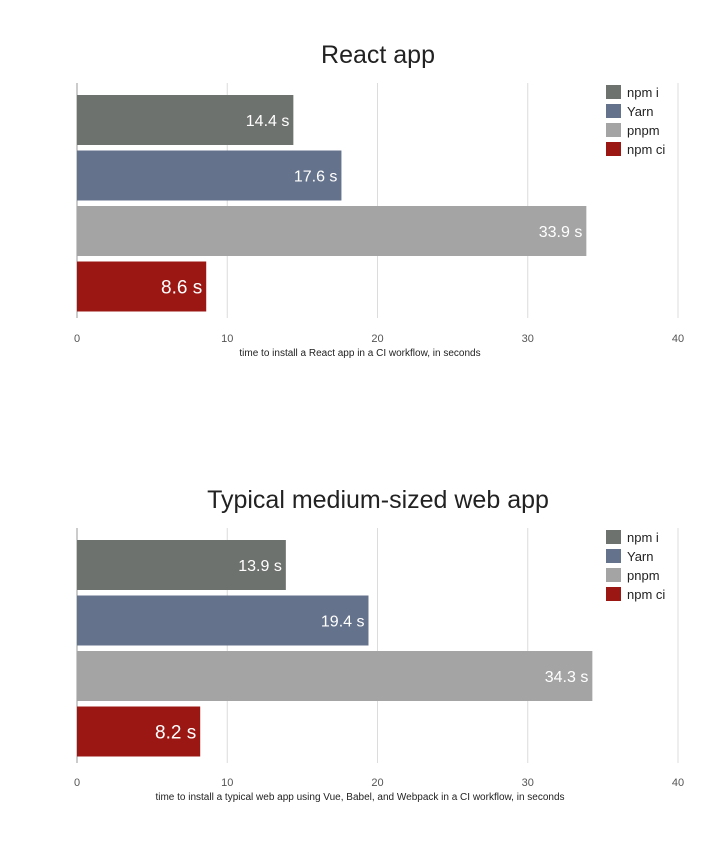 This screenshot has width=728, height=844. What do you see at coordinates (378, 55) in the screenshot?
I see `chart-title: React app` at bounding box center [378, 55].